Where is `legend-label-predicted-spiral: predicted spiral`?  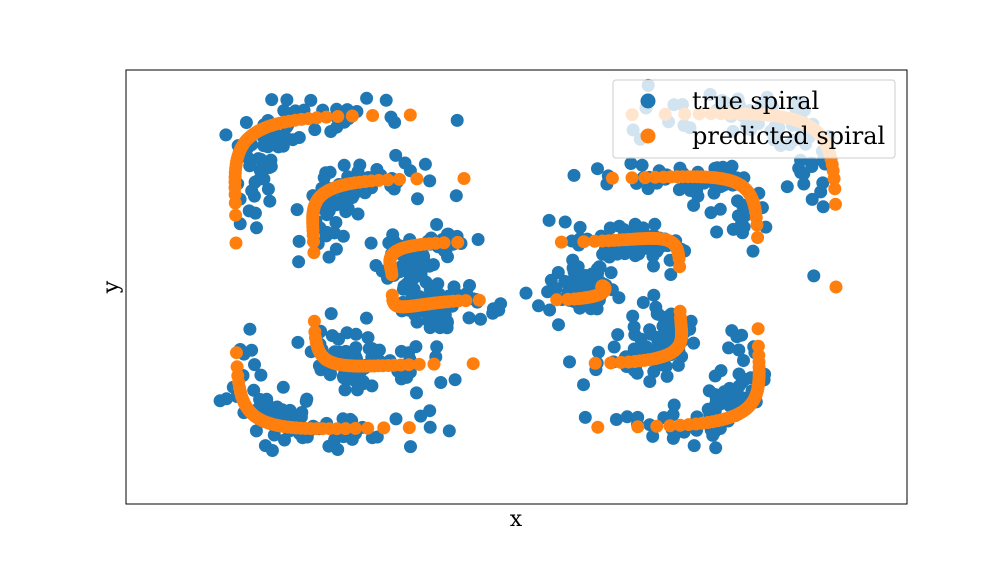 legend-label-predicted-spiral: predicted spiral is located at coordinates (788, 136).